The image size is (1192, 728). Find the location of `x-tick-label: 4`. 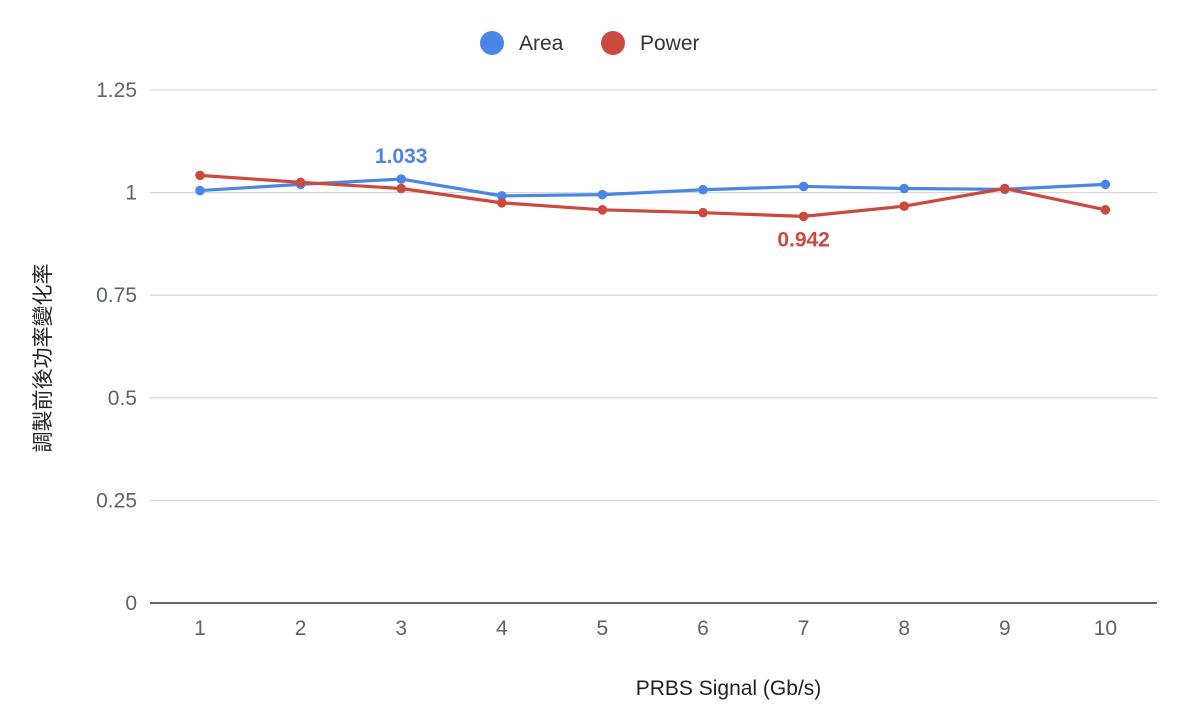

x-tick-label: 4 is located at coordinates (502, 628).